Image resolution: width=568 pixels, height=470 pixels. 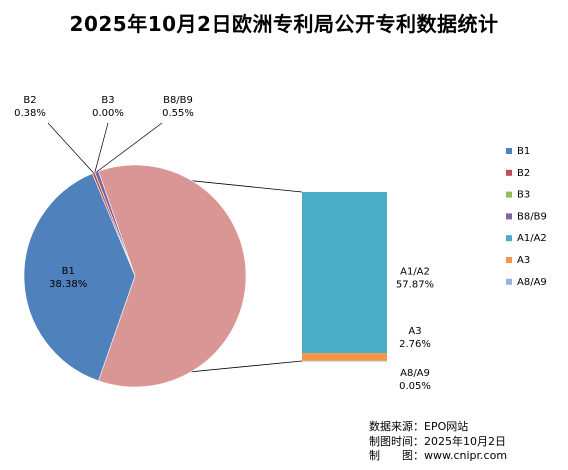 I want to click on chart-date-row: 制图时间：2025年10月2日, so click(x=466, y=442).